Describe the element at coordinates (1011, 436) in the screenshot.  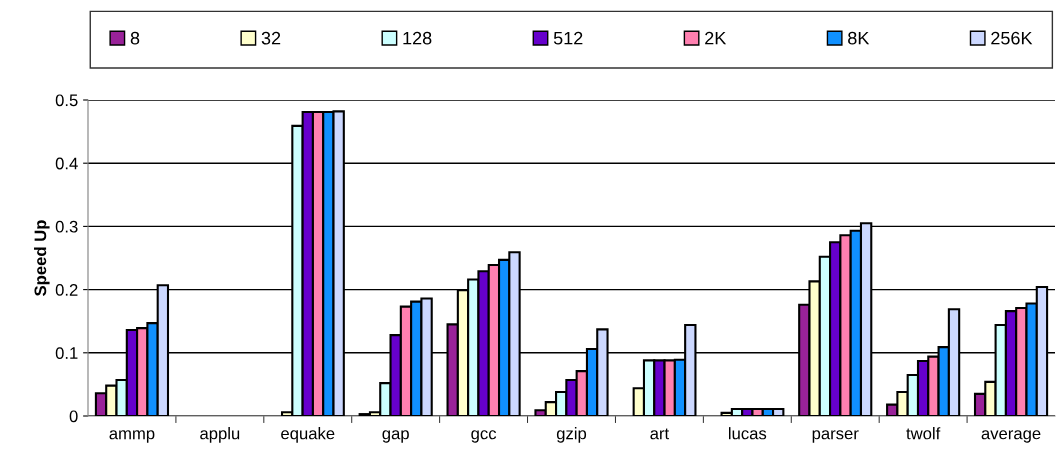
I see `x-tick-label: average` at that location.